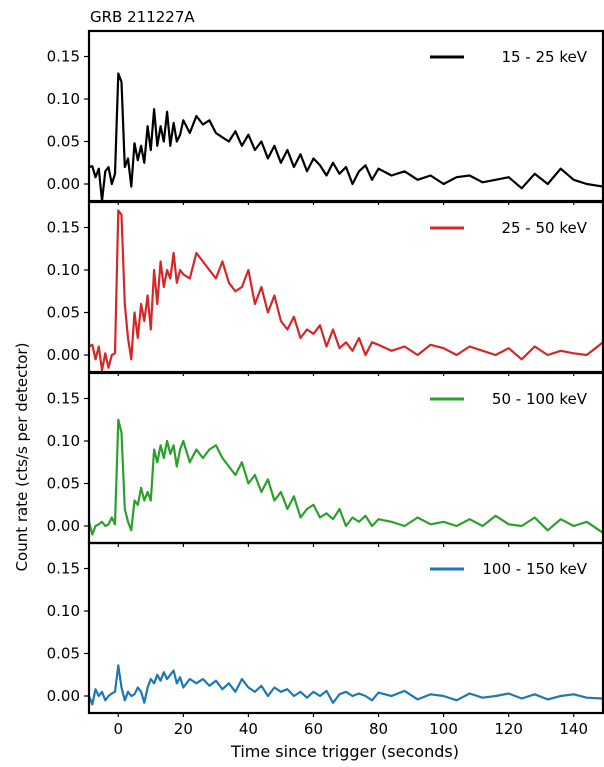  What do you see at coordinates (248, 729) in the screenshot?
I see `x-tick-label: 40` at bounding box center [248, 729].